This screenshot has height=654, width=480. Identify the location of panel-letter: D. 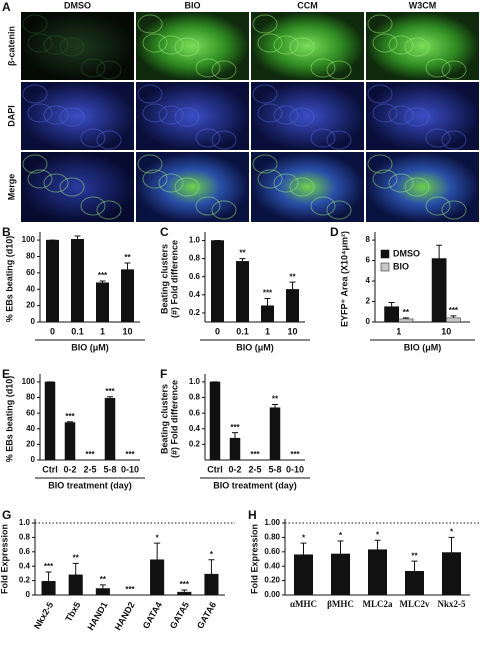
(334, 232).